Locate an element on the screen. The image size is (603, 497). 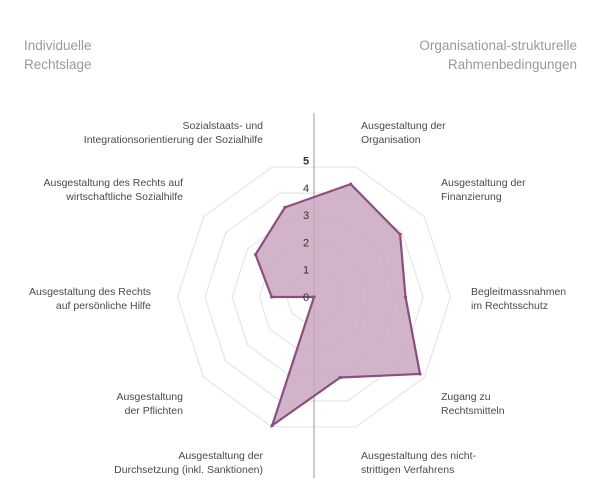
tick-label: 3 is located at coordinates (306, 216).